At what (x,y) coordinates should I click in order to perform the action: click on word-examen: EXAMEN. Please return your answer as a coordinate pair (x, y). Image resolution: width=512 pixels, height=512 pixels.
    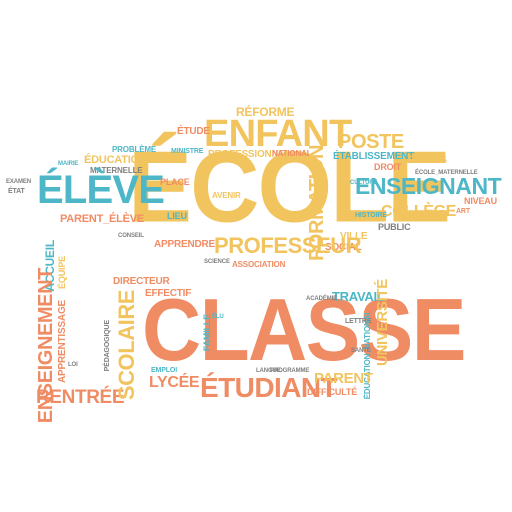
    Looking at the image, I should click on (18, 182).